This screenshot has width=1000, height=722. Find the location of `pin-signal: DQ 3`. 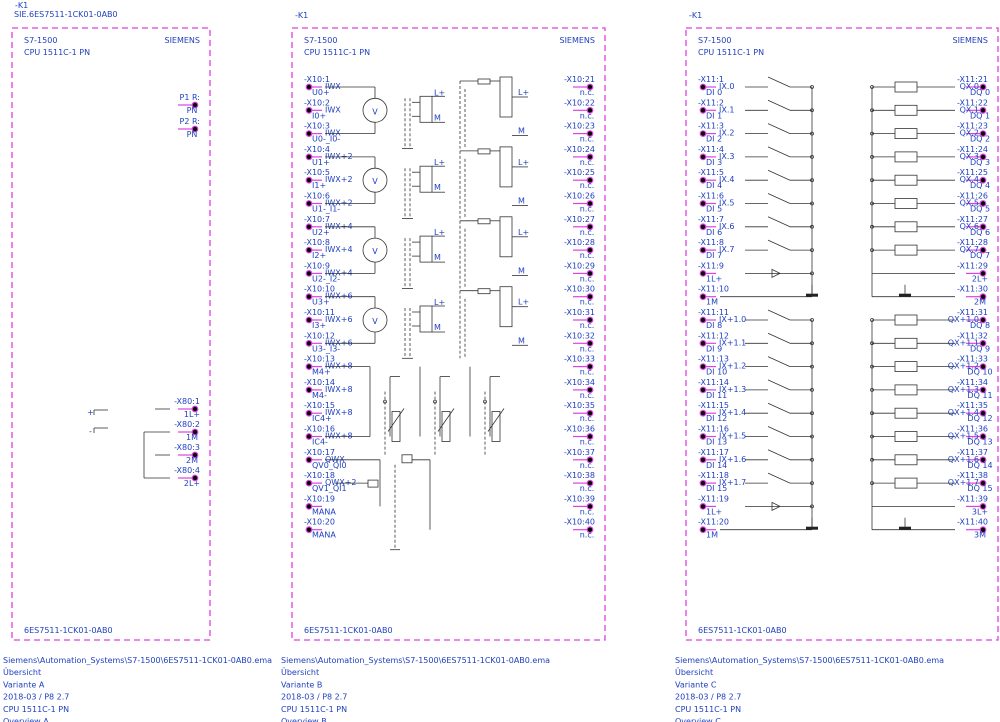

pin-signal: DQ 3 is located at coordinates (980, 162).